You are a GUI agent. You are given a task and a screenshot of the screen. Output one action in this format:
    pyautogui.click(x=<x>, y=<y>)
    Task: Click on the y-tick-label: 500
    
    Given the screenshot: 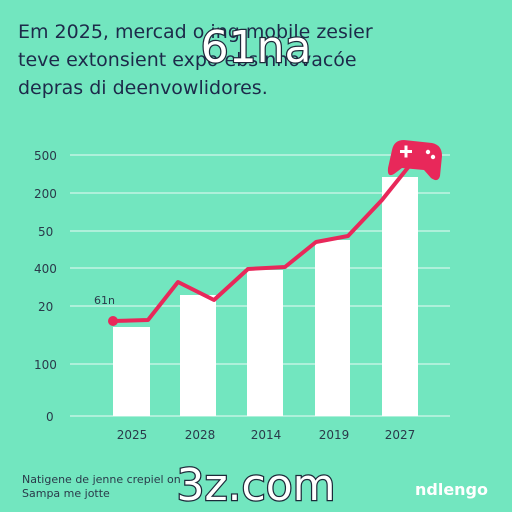 What is the action you would take?
    pyautogui.click(x=45, y=156)
    